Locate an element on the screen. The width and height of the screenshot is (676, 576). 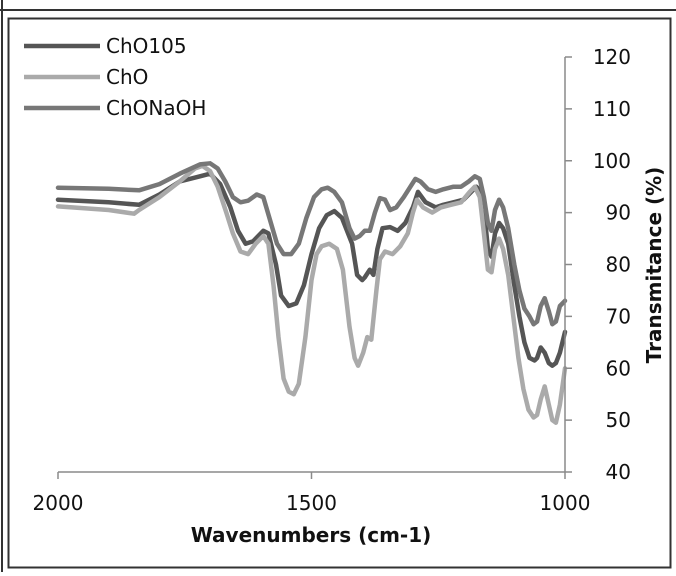
legend: ChO105 ChO ChONaOH is located at coordinates (115, 77).